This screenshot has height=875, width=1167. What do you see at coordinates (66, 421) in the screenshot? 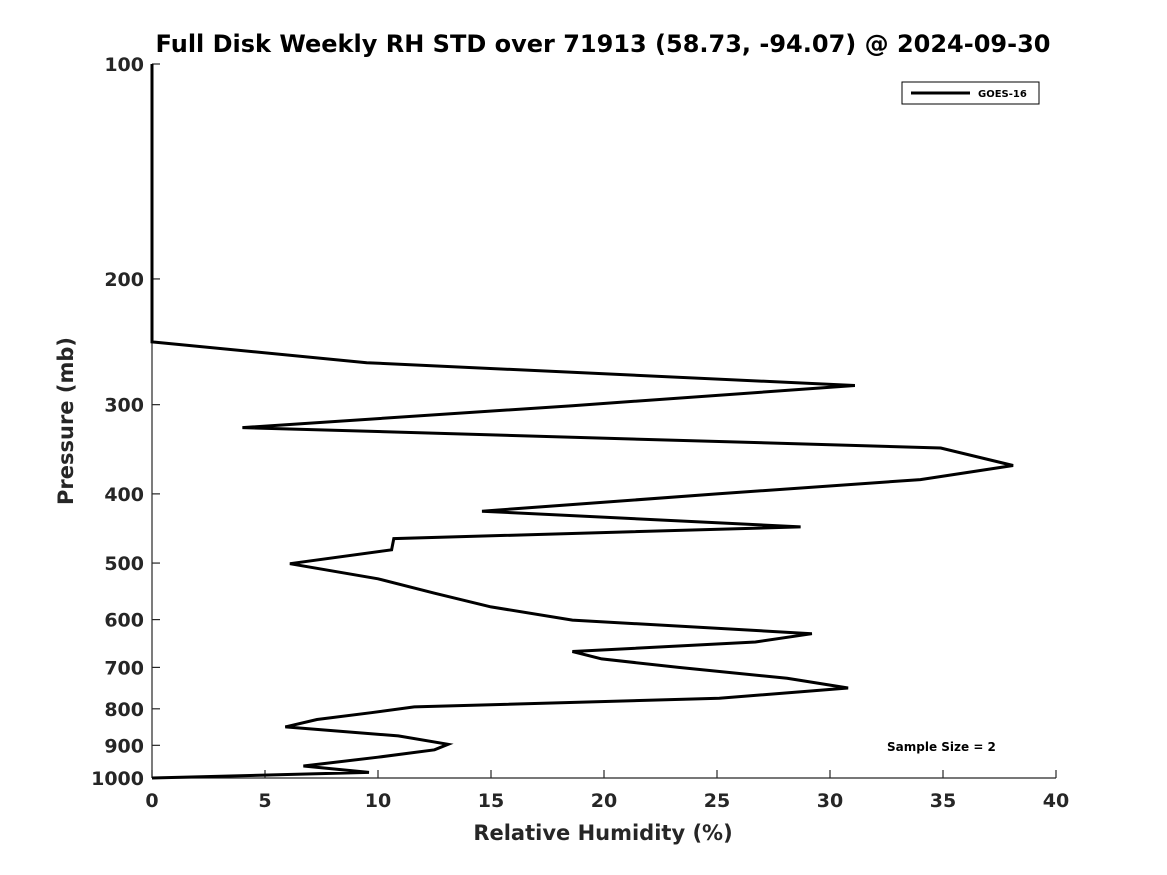
I see `y-axis-label: Pressure (mb)` at bounding box center [66, 421].